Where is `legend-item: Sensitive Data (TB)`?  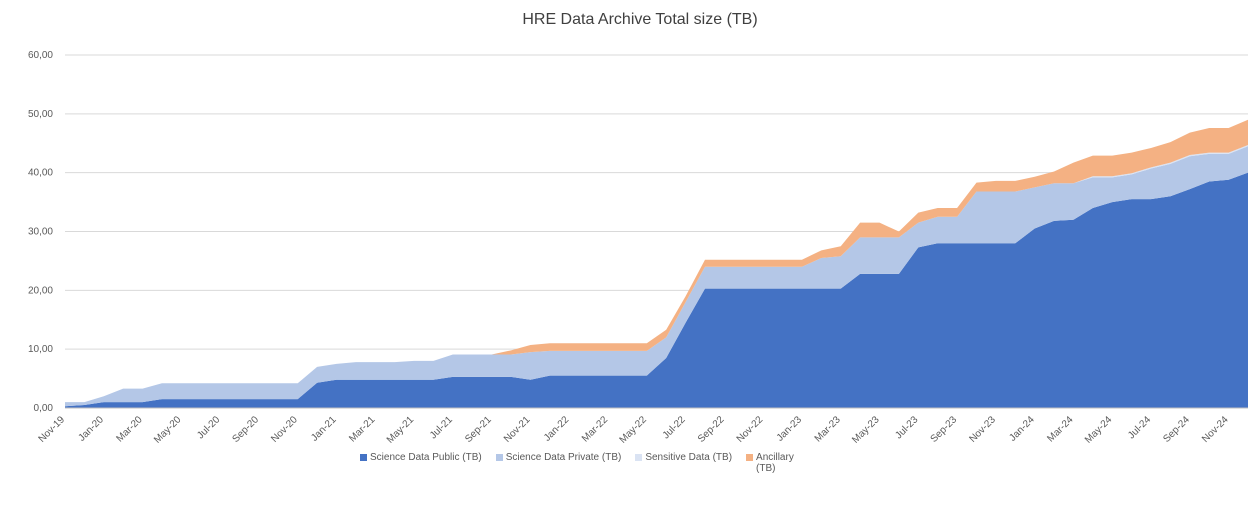
legend-item: Sensitive Data (TB) is located at coordinates (683, 457).